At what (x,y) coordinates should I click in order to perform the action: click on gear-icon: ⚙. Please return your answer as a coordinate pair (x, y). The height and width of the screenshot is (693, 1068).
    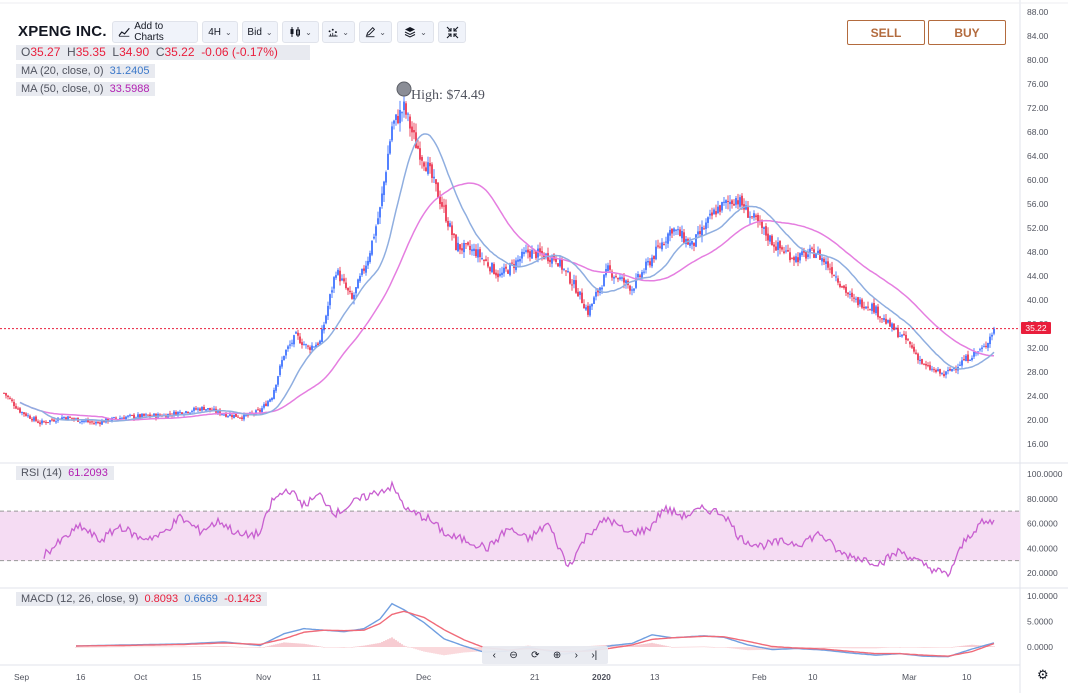
    Looking at the image, I should click on (1043, 674).